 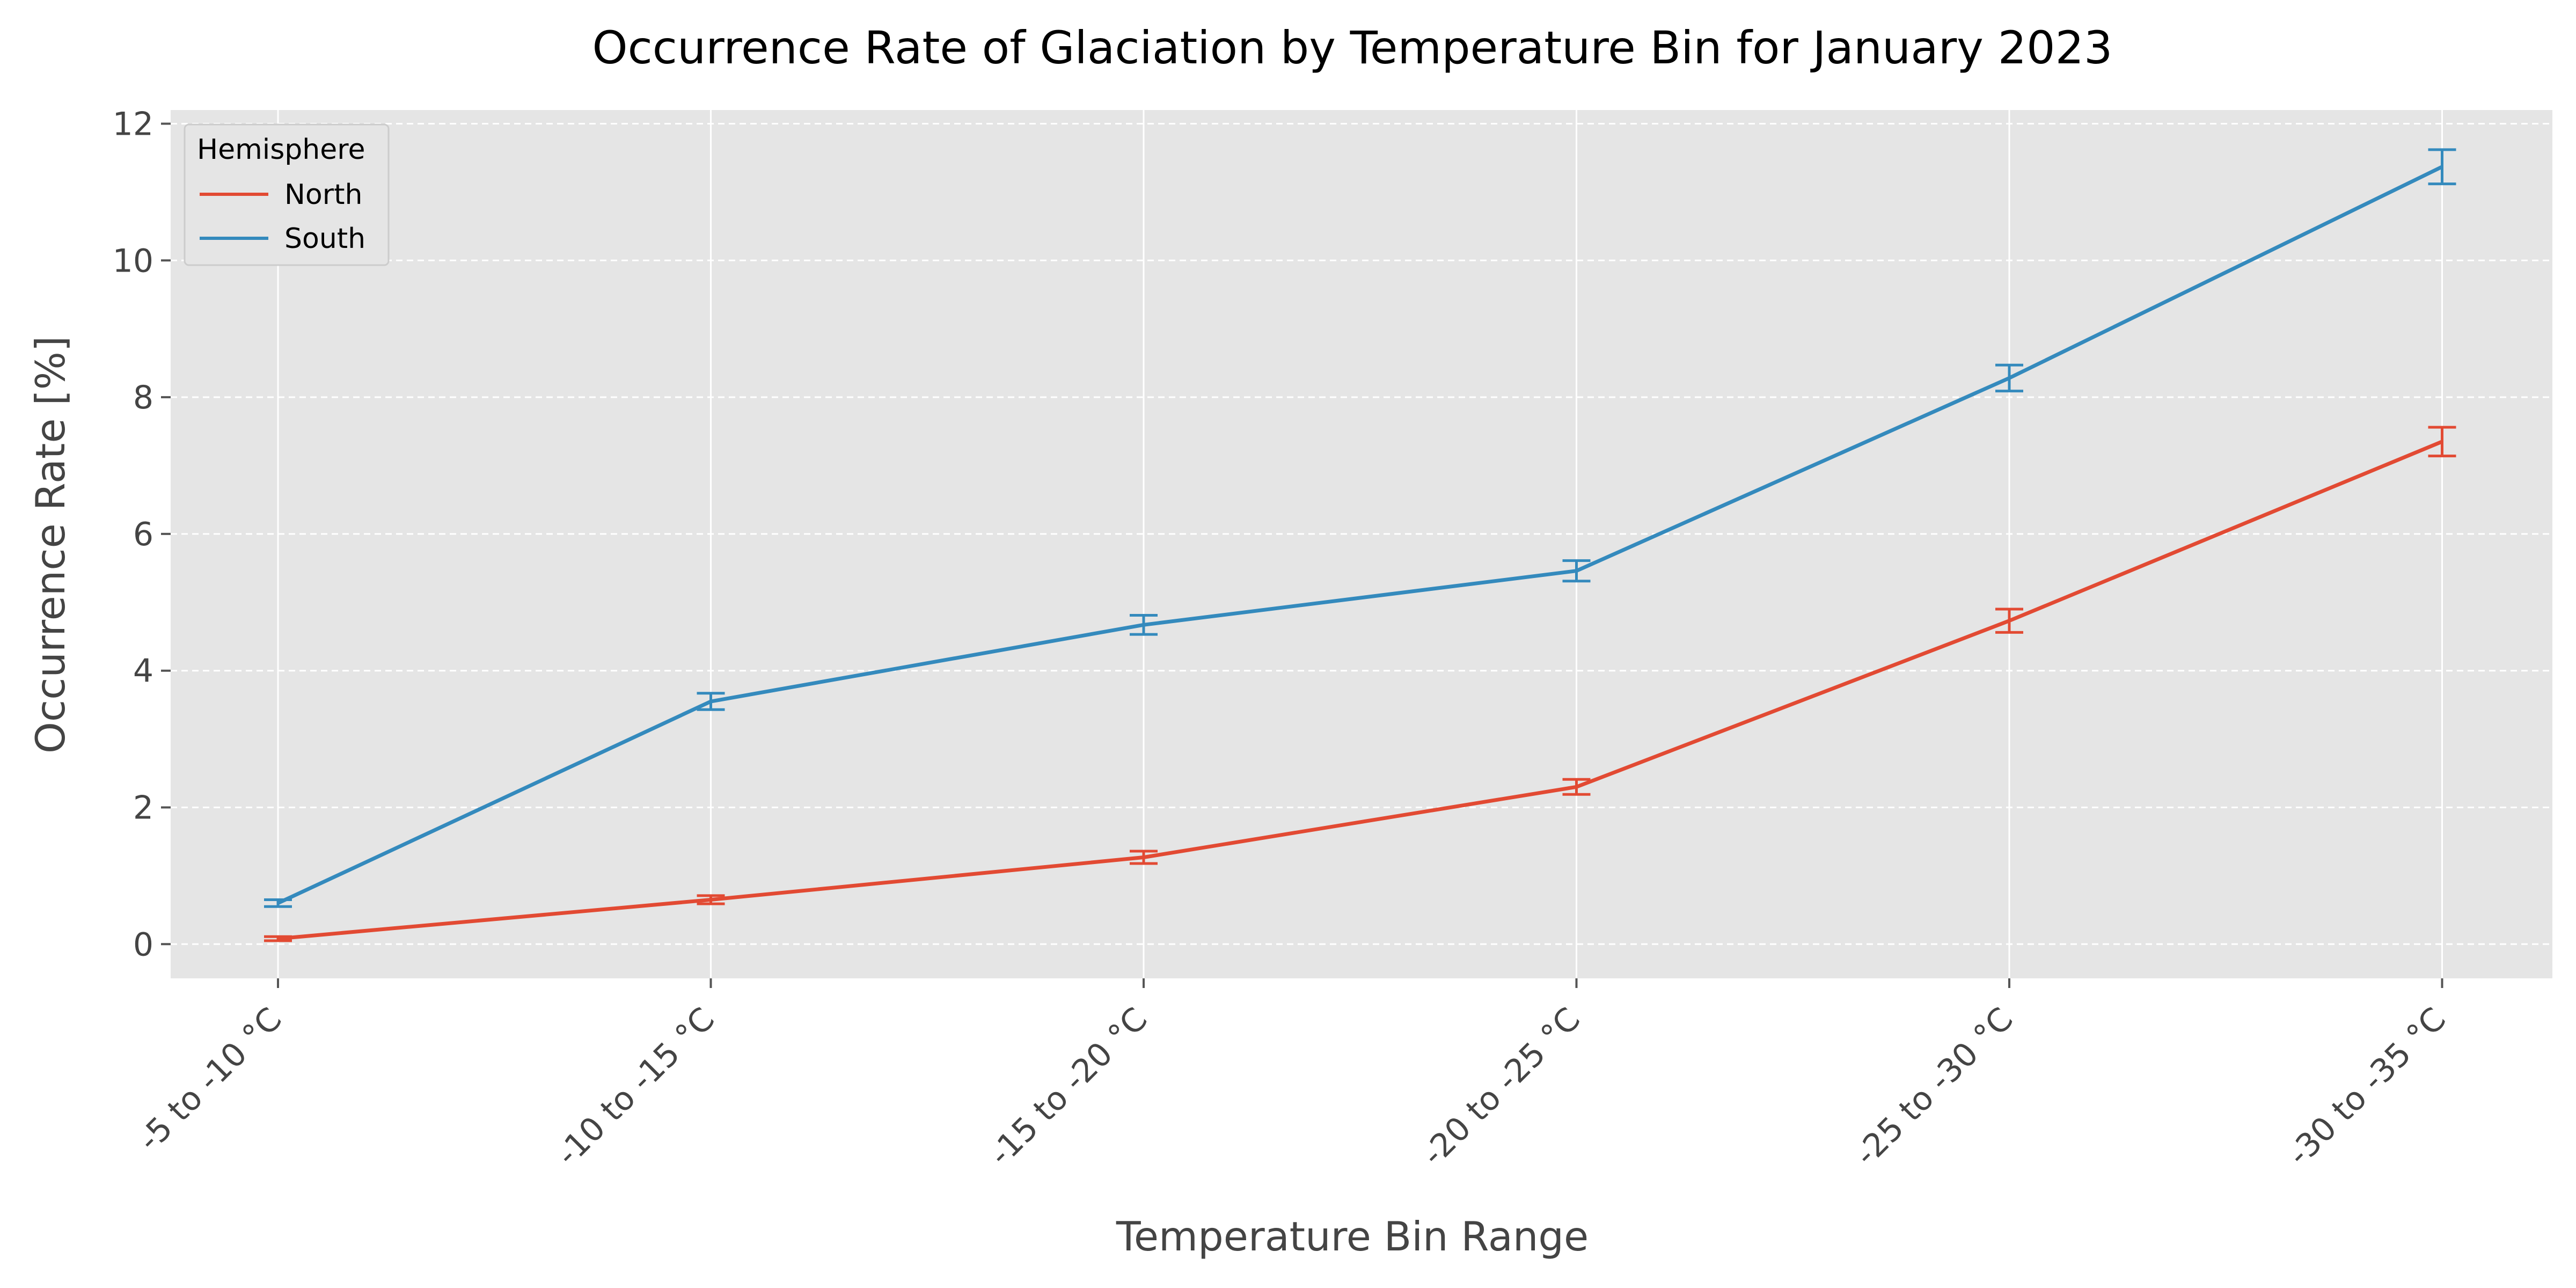 I want to click on x-tick-label: -25 to -30 °C, so click(x=1934, y=1086).